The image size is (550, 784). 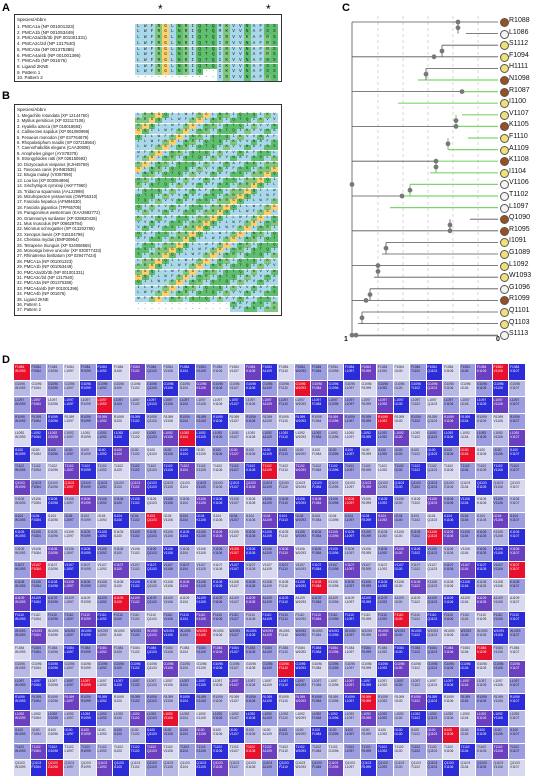 I want to click on matrix-cell: A1109 G1096, so click(x=55, y=603).